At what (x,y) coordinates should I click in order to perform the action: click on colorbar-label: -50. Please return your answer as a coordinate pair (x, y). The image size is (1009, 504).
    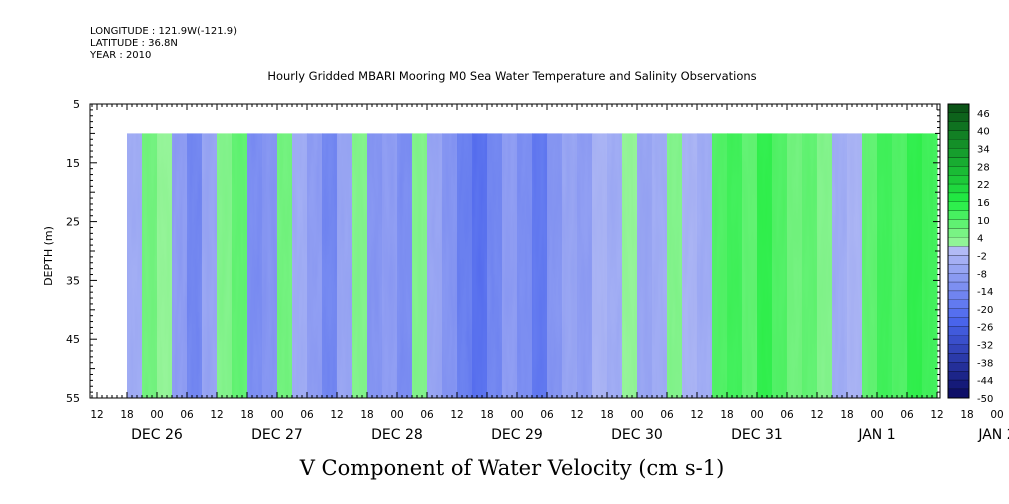
    Looking at the image, I should click on (985, 399).